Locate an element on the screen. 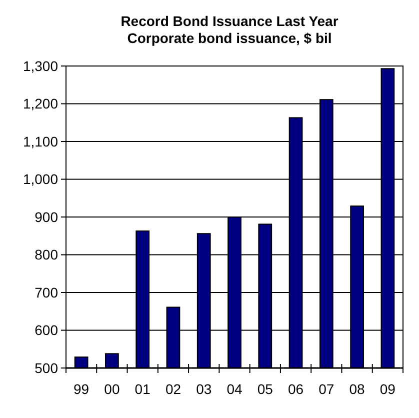  y-tick-label: 500 is located at coordinates (46, 368).